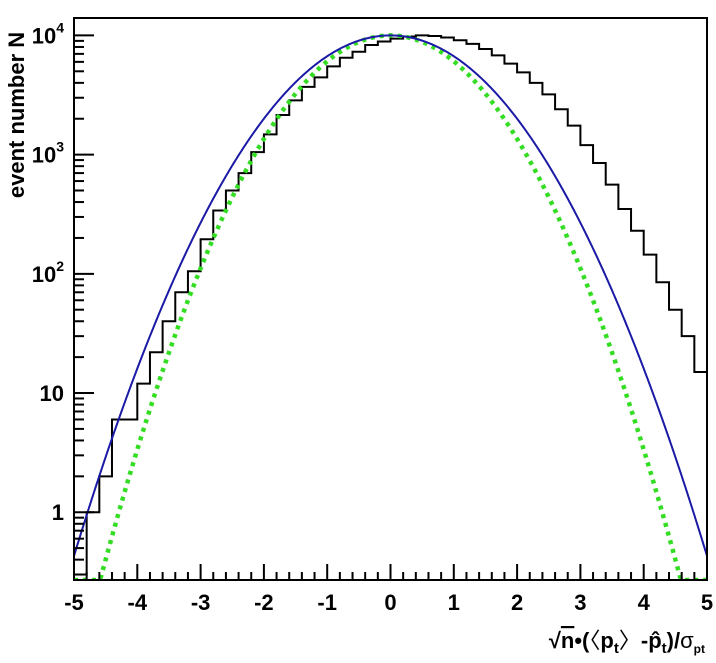 The width and height of the screenshot is (716, 663). What do you see at coordinates (644, 602) in the screenshot?
I see `x-tick-label: 4` at bounding box center [644, 602].